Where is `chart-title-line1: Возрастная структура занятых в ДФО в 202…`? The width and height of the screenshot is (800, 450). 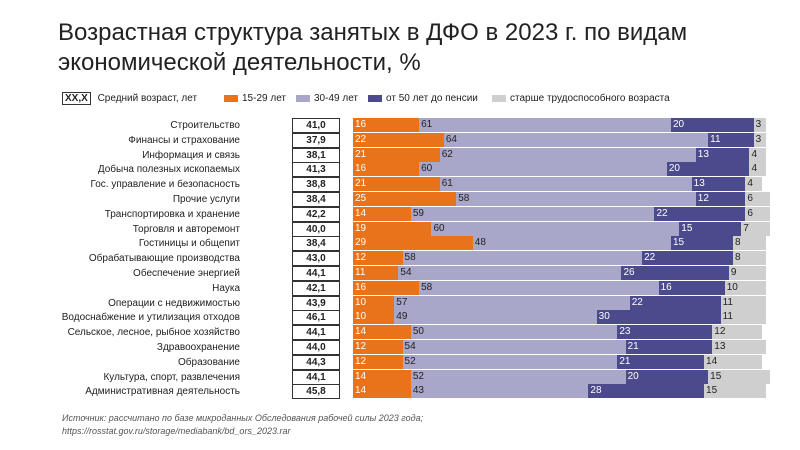 chart-title-line1: Возрастная структура занятых в ДФО в 202… is located at coordinates (373, 32).